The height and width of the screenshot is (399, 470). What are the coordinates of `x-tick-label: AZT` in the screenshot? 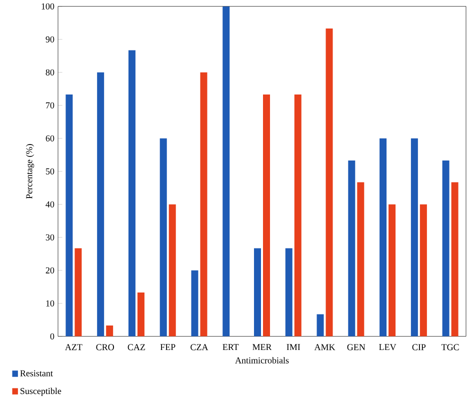 It's located at (73, 347).